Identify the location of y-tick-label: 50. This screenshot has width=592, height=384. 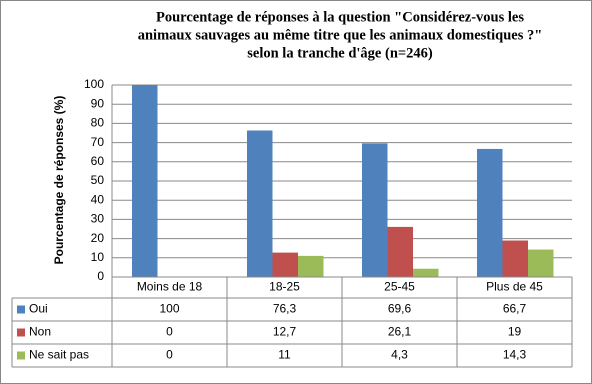
(98, 180).